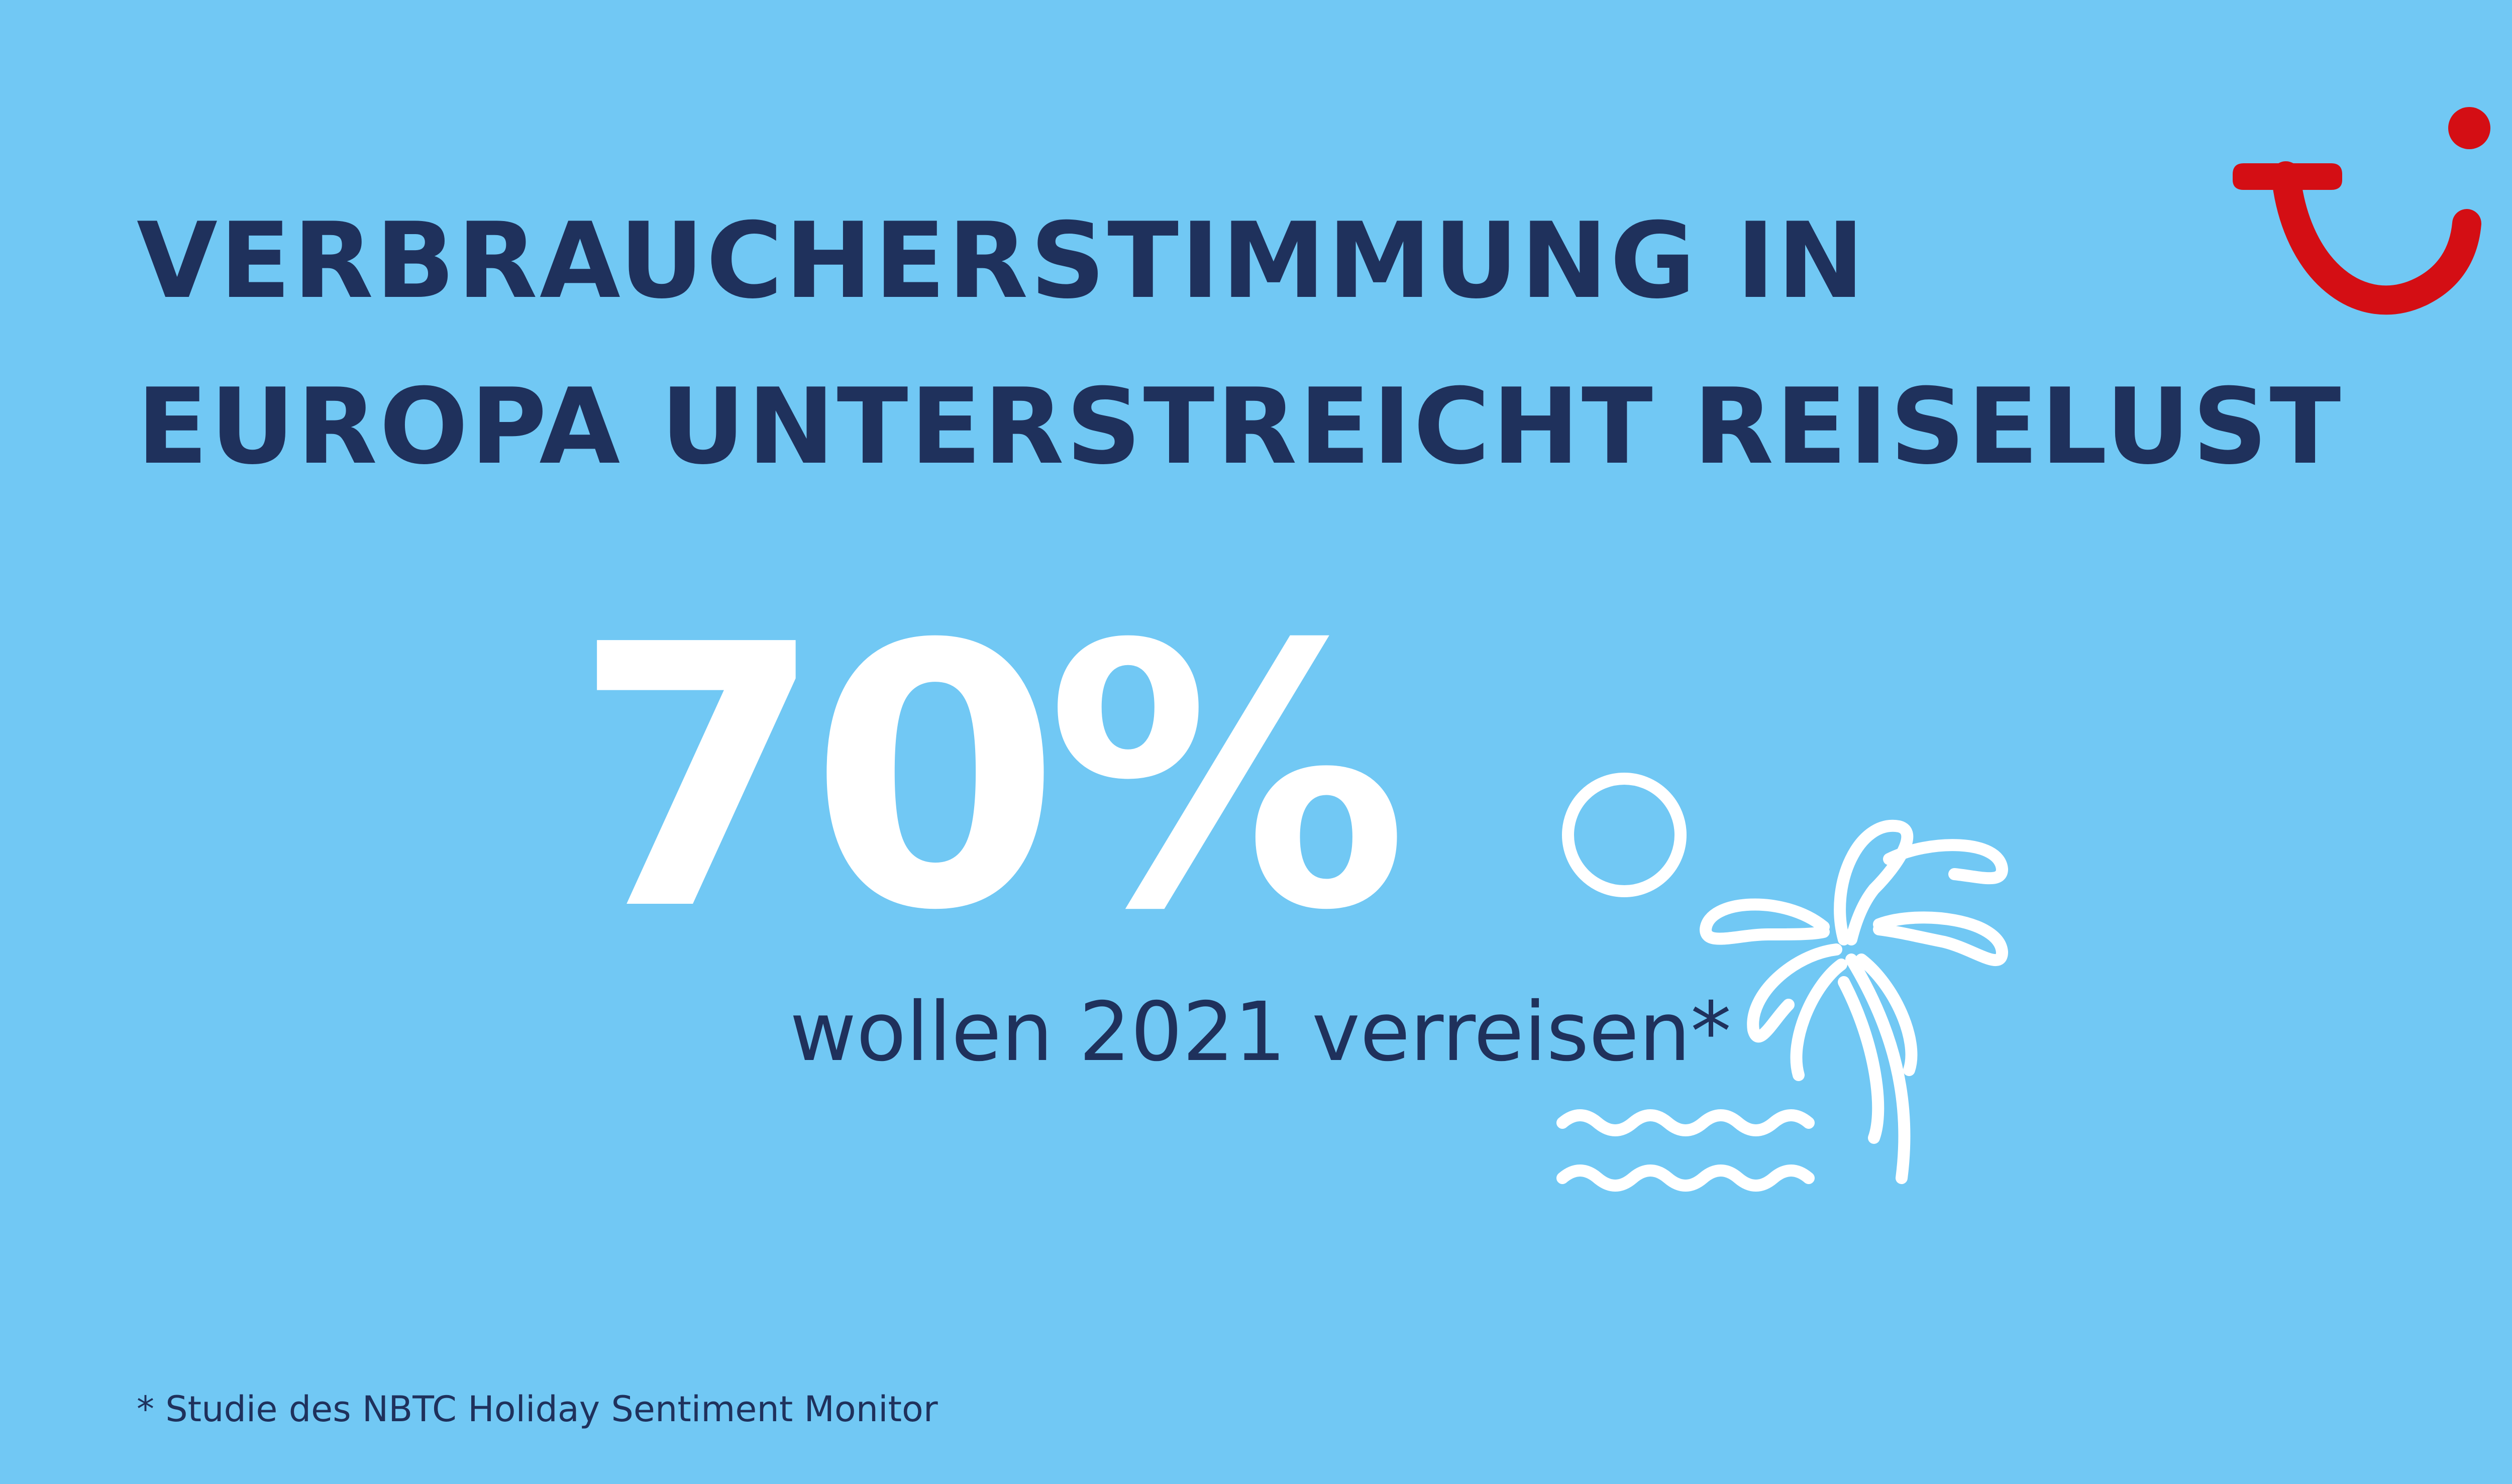 Image resolution: width=2512 pixels, height=1484 pixels. What do you see at coordinates (1240, 427) in the screenshot?
I see `headline-line-2: EUROPA UNTERSTREICHT REISELUST` at bounding box center [1240, 427].